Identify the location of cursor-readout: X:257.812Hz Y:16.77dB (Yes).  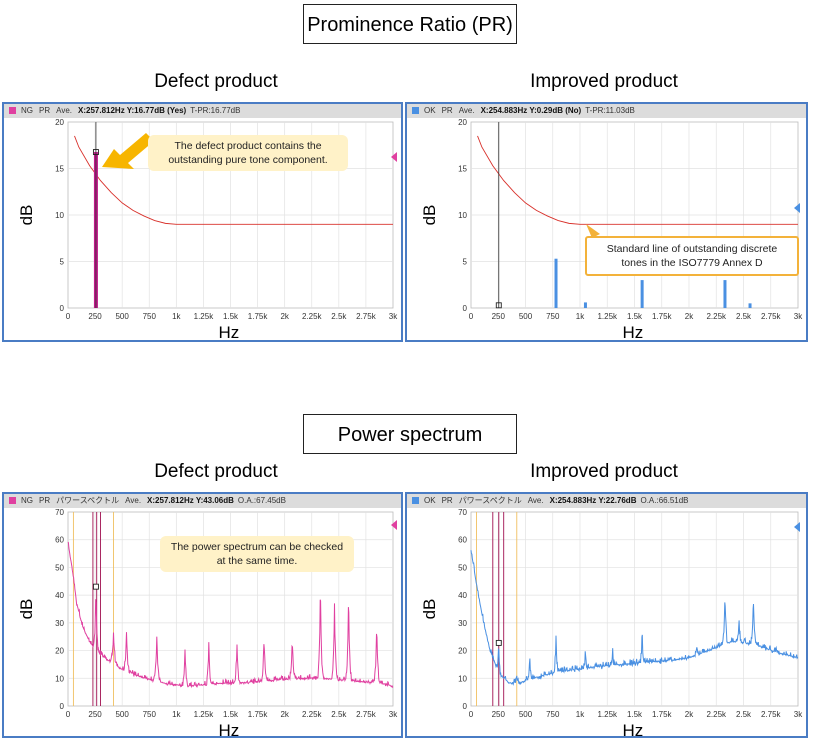
(132, 110).